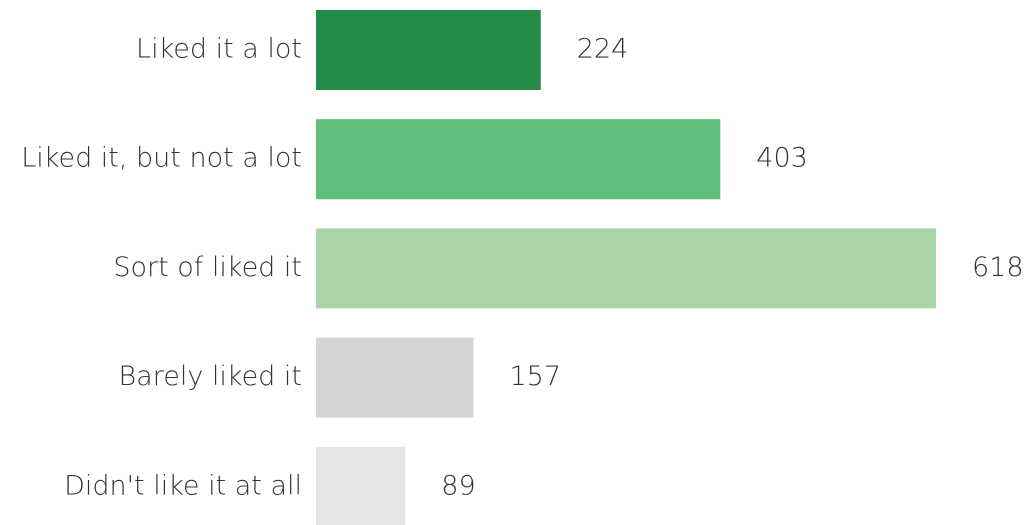 This screenshot has height=525, width=1034. What do you see at coordinates (458, 485) in the screenshot?
I see `value-label: 89` at bounding box center [458, 485].